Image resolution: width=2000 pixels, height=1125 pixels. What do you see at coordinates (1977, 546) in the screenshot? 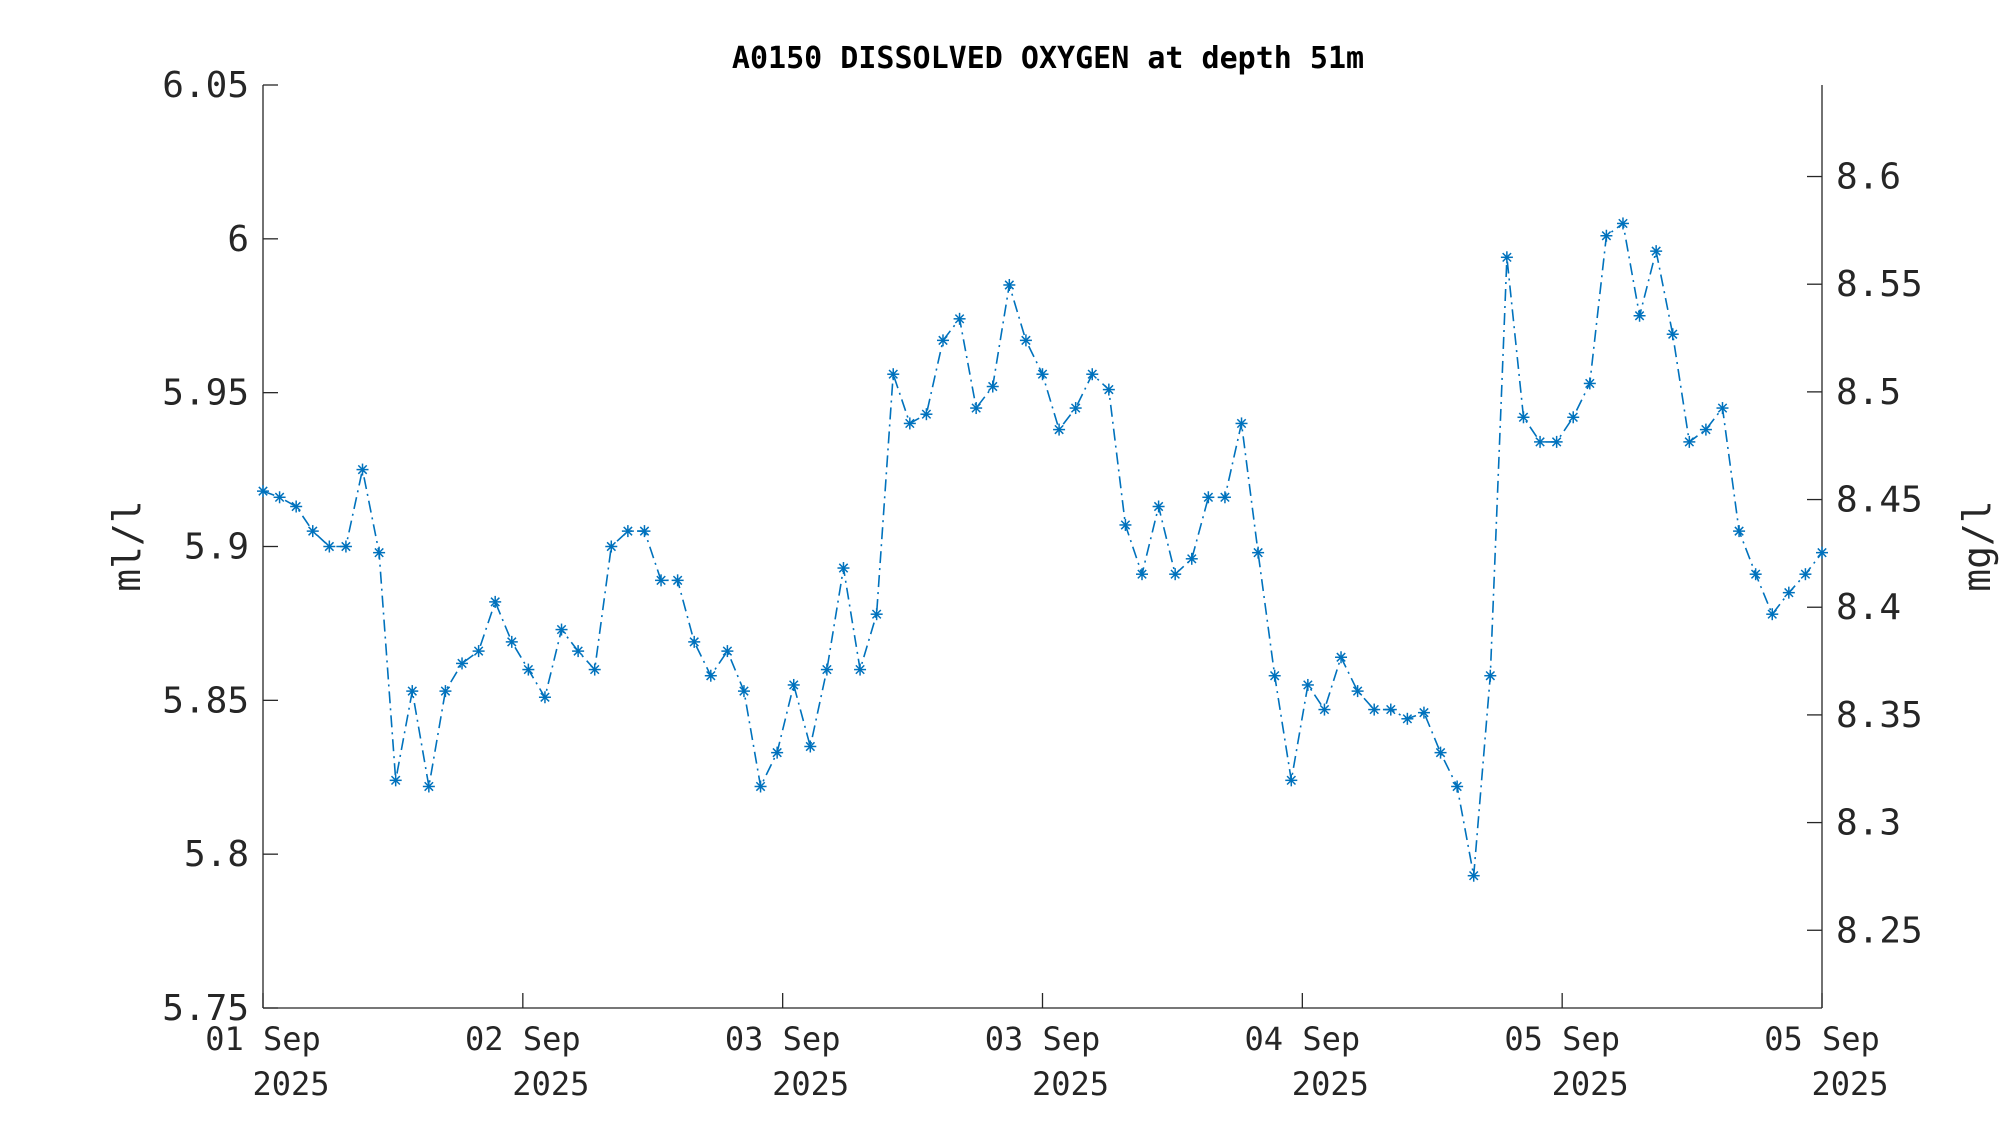
I see `y-axis-label-right: mg/l` at bounding box center [1977, 546].